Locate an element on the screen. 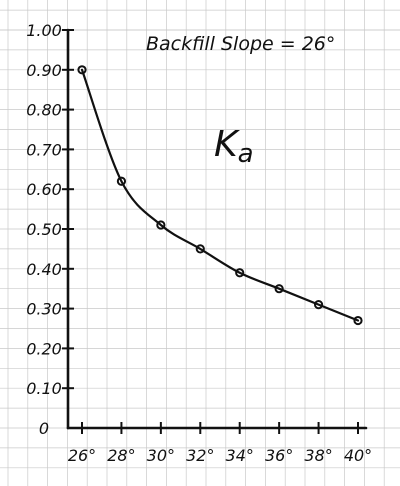  y-tick-label: 0.20 is located at coordinates (44, 348).